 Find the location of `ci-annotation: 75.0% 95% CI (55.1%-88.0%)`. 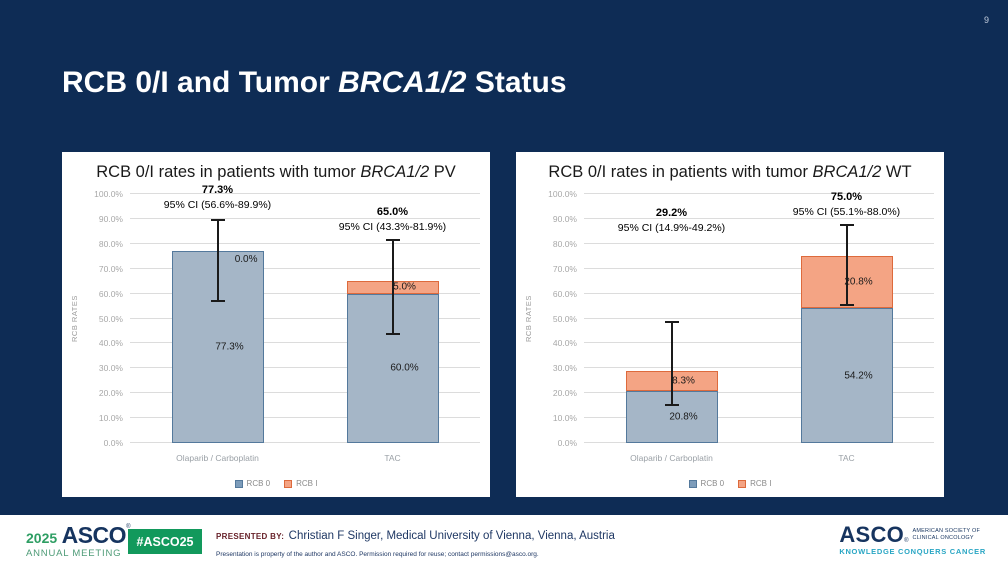

ci-annotation: 75.0% 95% CI (55.1%-88.0%) is located at coordinates (847, 204).